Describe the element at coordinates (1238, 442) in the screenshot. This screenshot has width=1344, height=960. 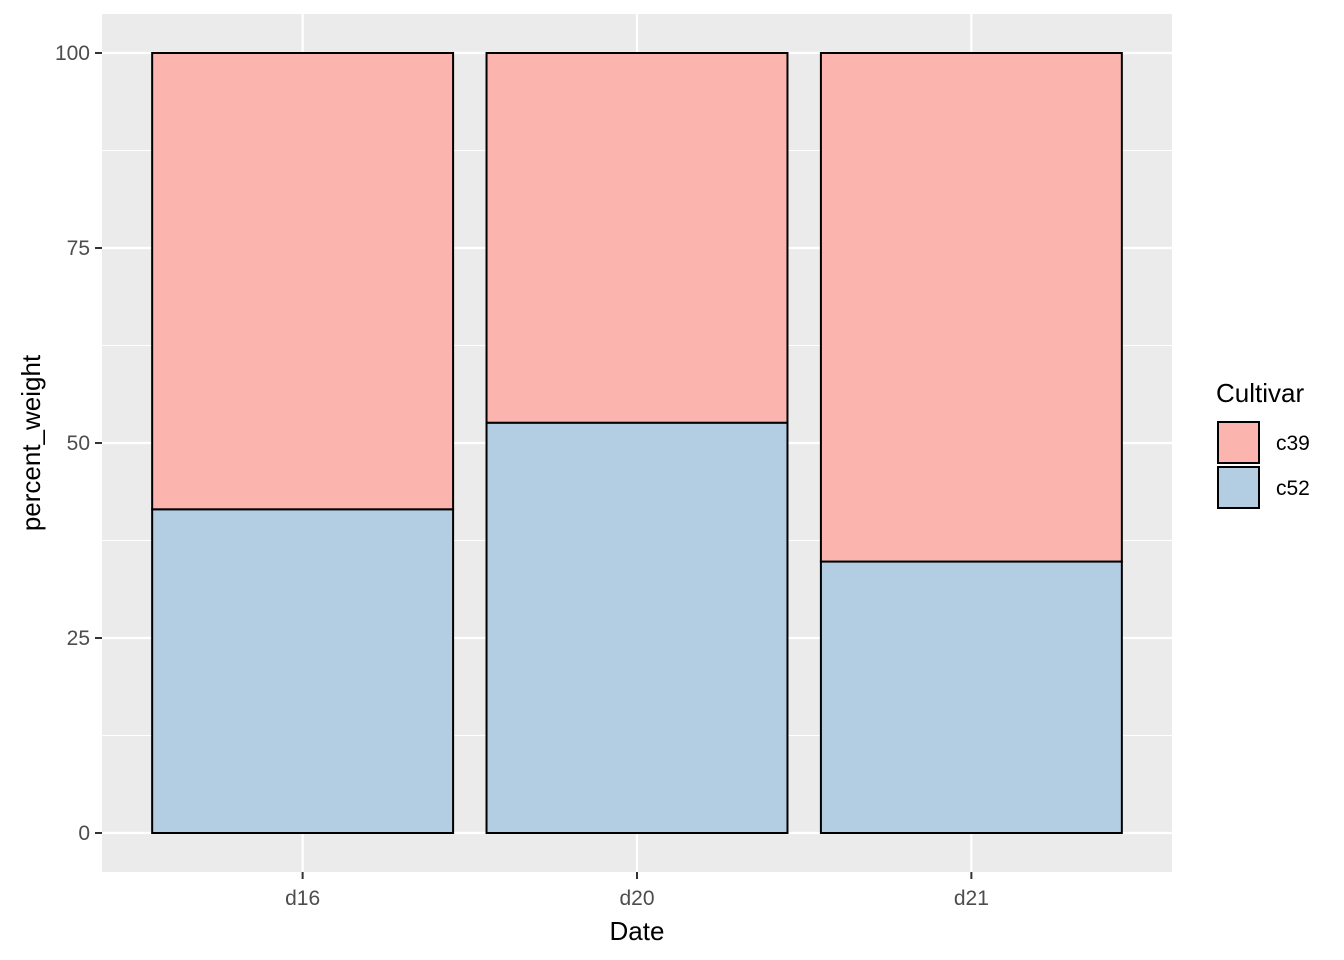
I see `legend-swatch-c39` at that location.